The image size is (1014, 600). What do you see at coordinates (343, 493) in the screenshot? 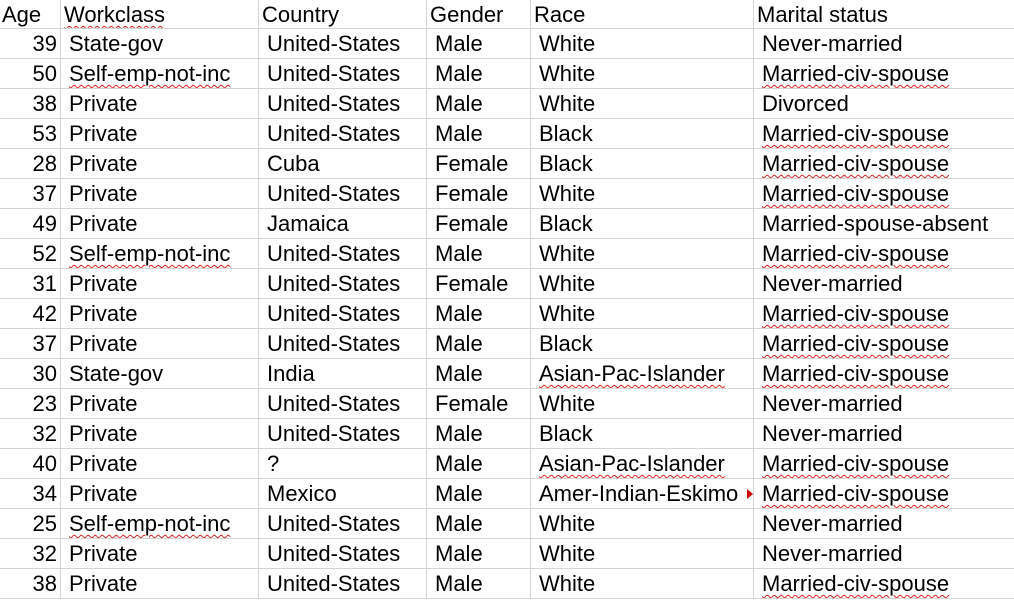
I see `cell-country: Mexico` at bounding box center [343, 493].